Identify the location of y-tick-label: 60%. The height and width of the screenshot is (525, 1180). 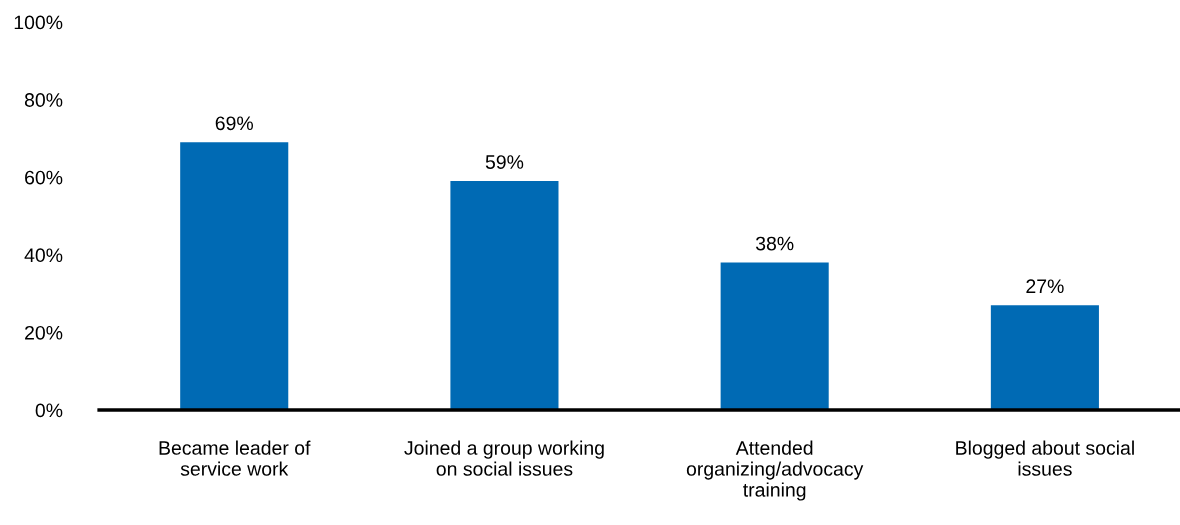
(44, 177).